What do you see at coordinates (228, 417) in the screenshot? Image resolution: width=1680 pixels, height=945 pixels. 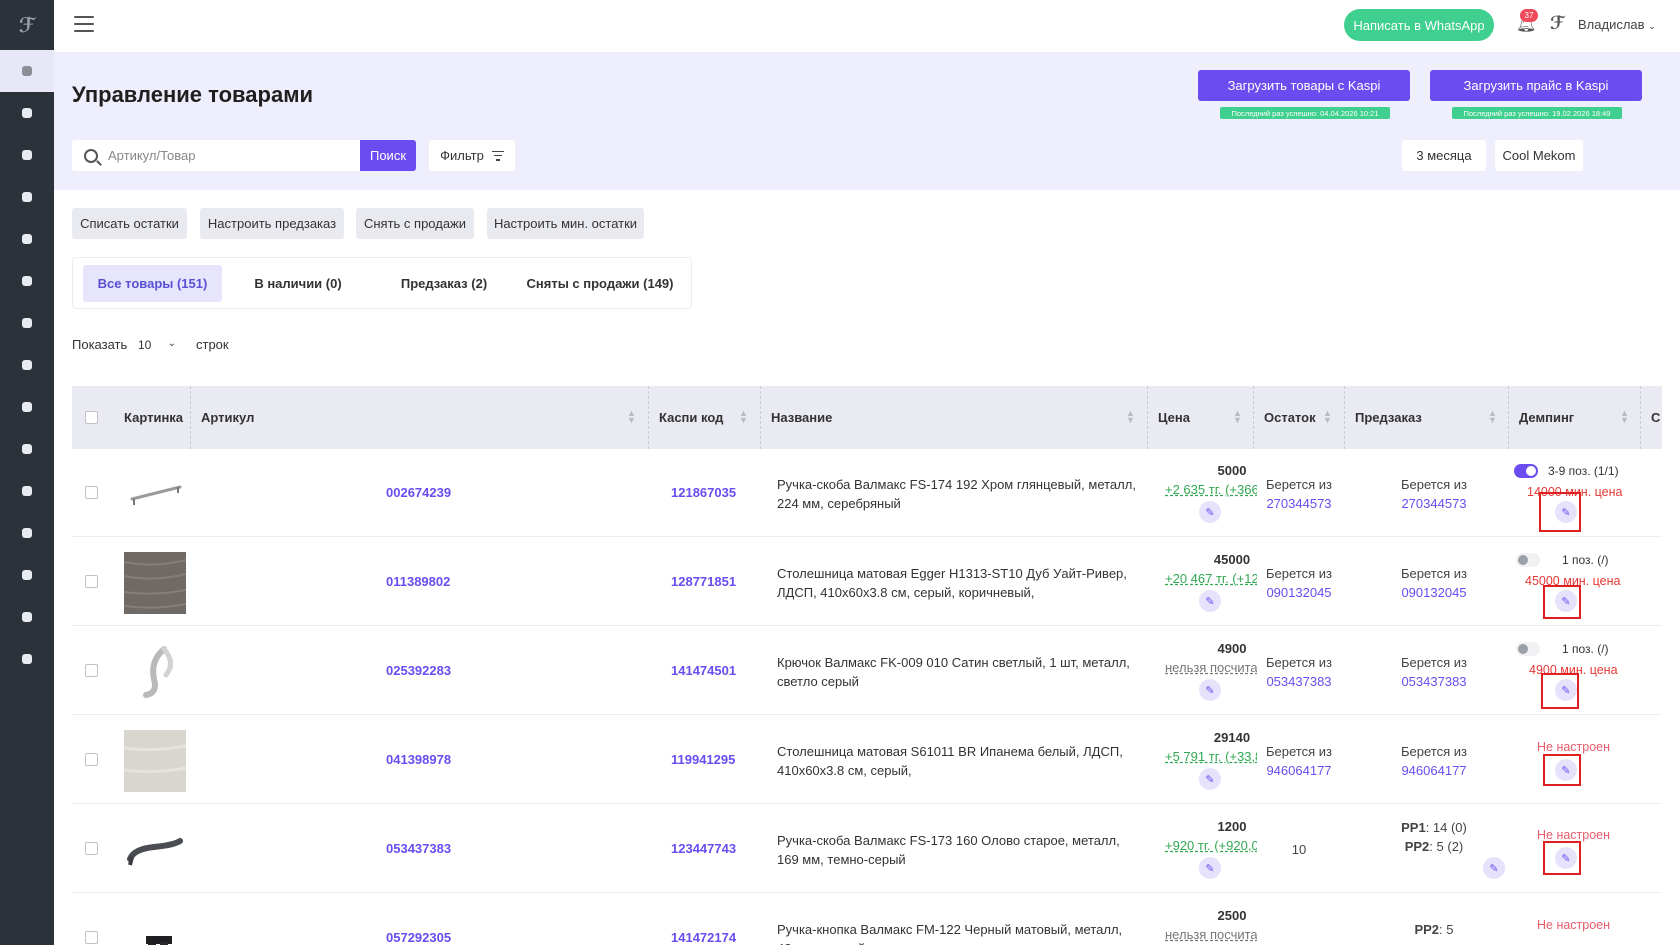 I see `column-header-article: Артикул` at bounding box center [228, 417].